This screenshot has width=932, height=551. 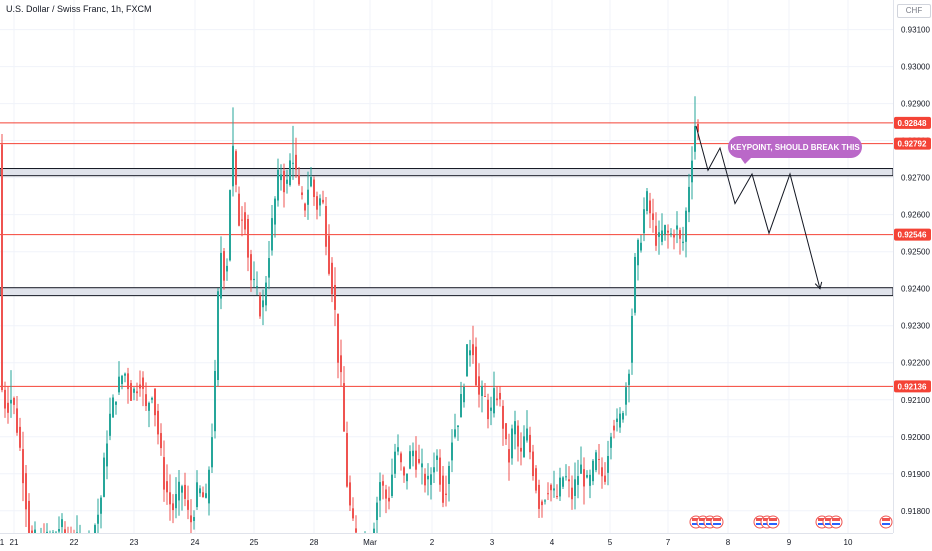 I want to click on price-axis, so click(x=912, y=266).